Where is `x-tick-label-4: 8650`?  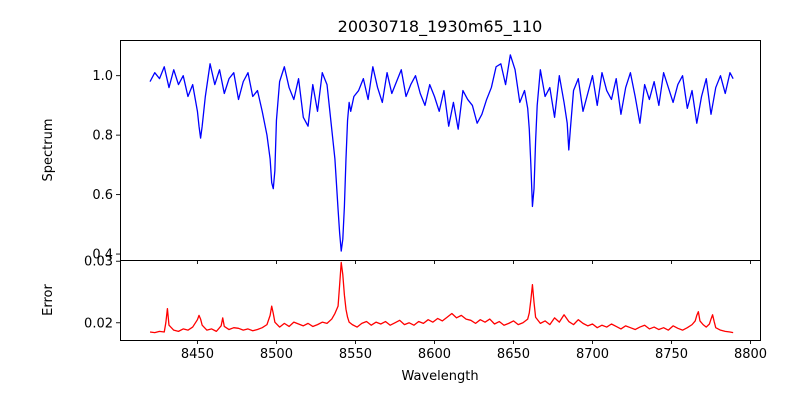
x-tick-label-4: 8650 is located at coordinates (513, 354).